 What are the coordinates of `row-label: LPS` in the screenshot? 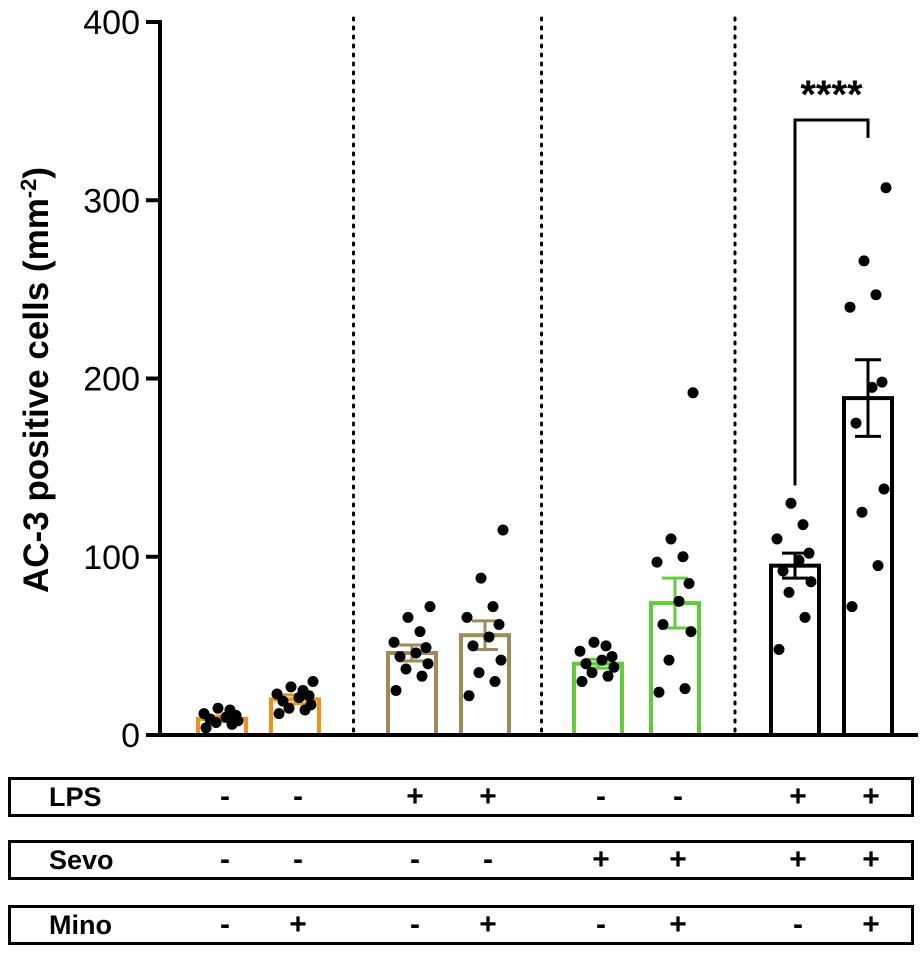 It's located at (75, 797).